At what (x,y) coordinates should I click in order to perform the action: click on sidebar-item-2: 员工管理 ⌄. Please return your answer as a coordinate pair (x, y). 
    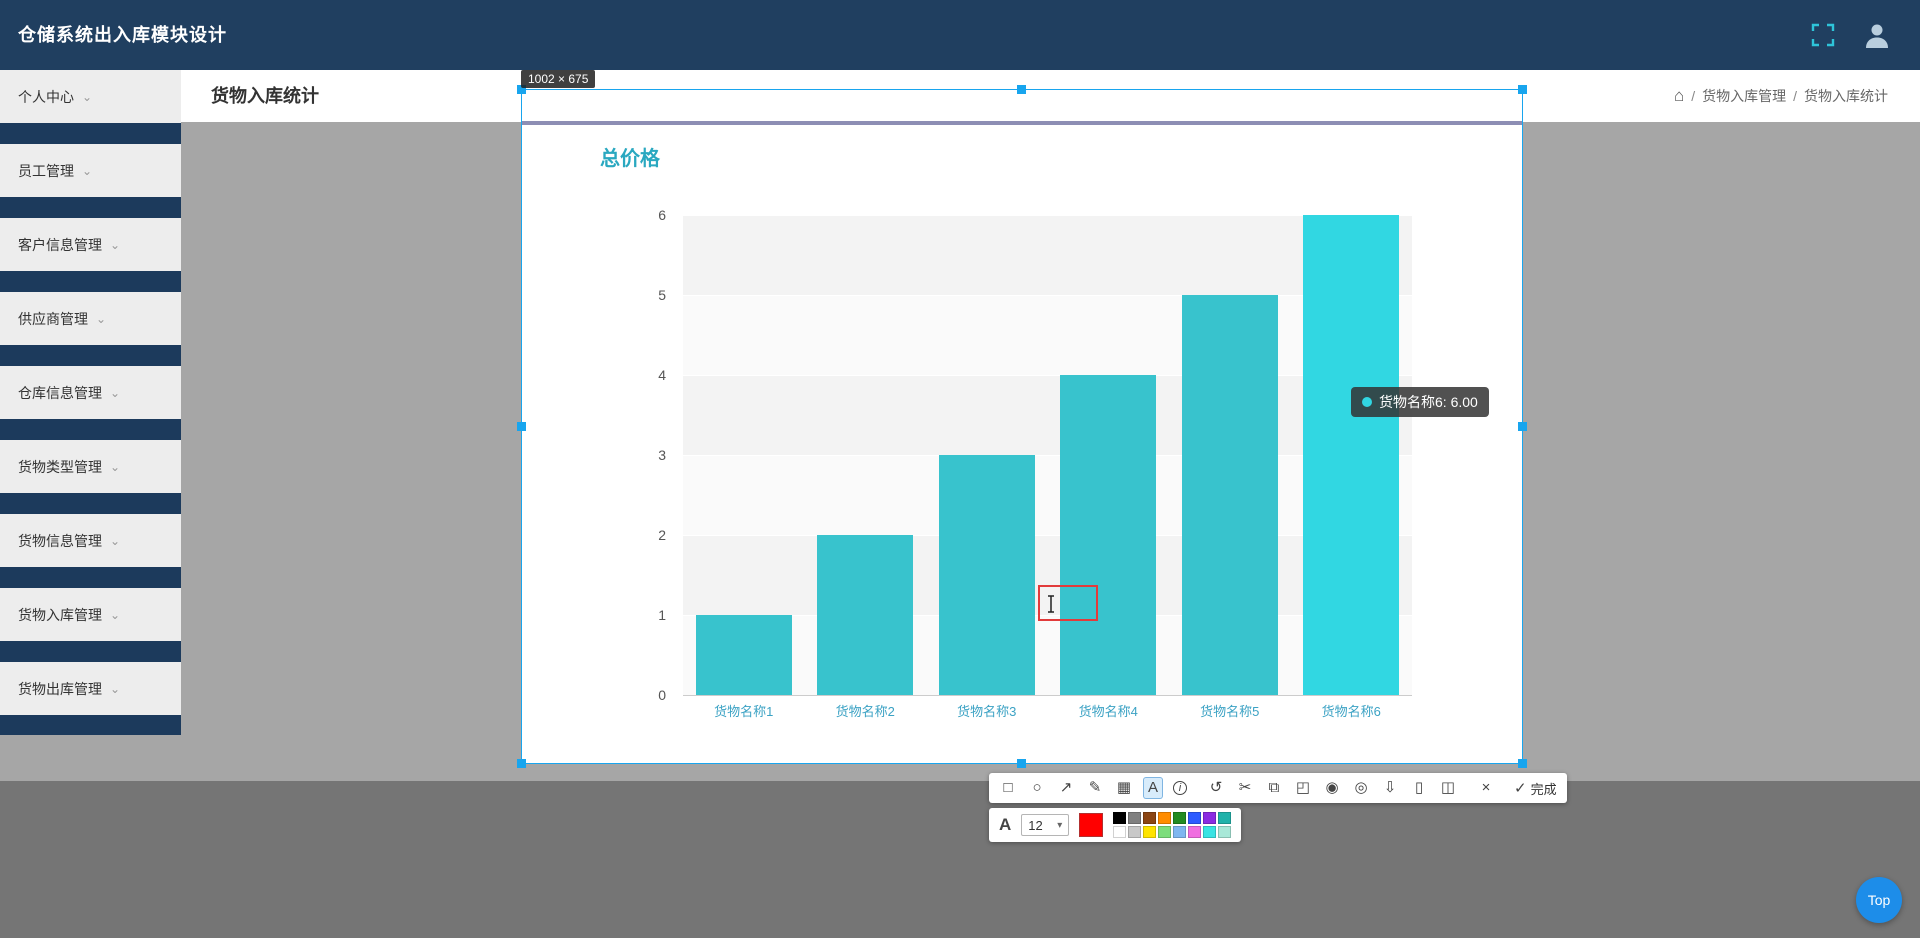
    Looking at the image, I should click on (90, 170).